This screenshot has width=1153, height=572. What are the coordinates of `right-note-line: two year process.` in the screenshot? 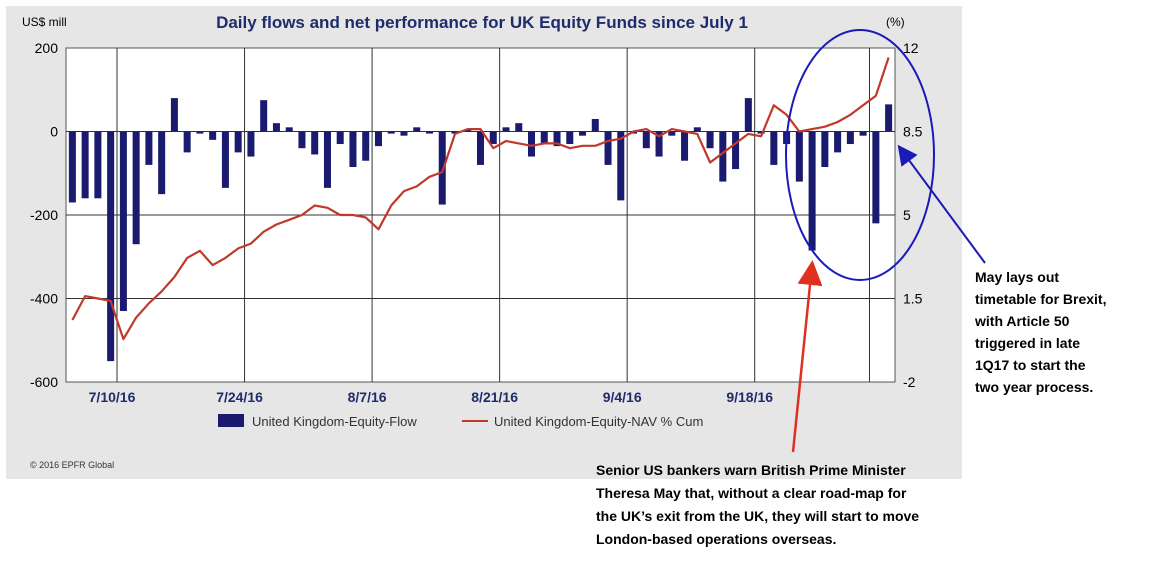 It's located at (1034, 387).